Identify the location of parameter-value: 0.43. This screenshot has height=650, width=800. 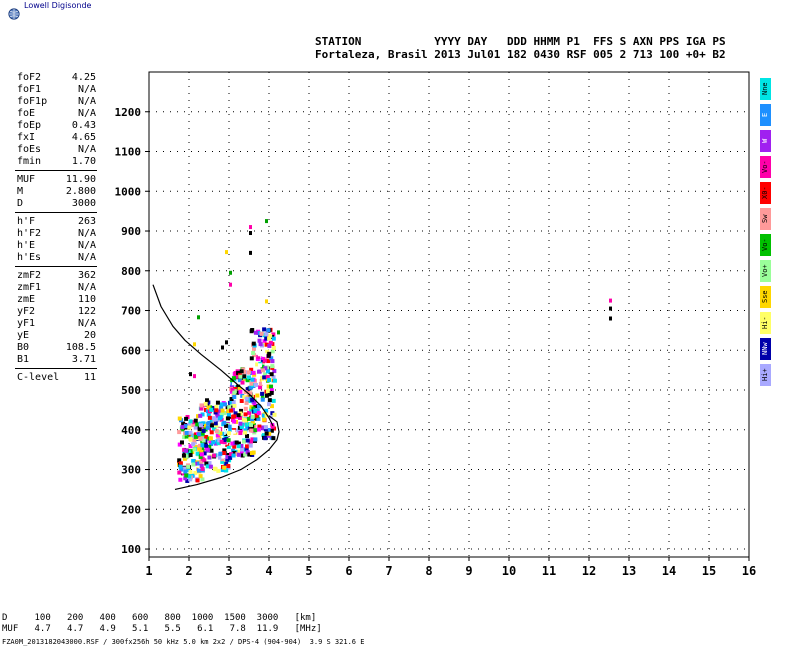
(83, 125).